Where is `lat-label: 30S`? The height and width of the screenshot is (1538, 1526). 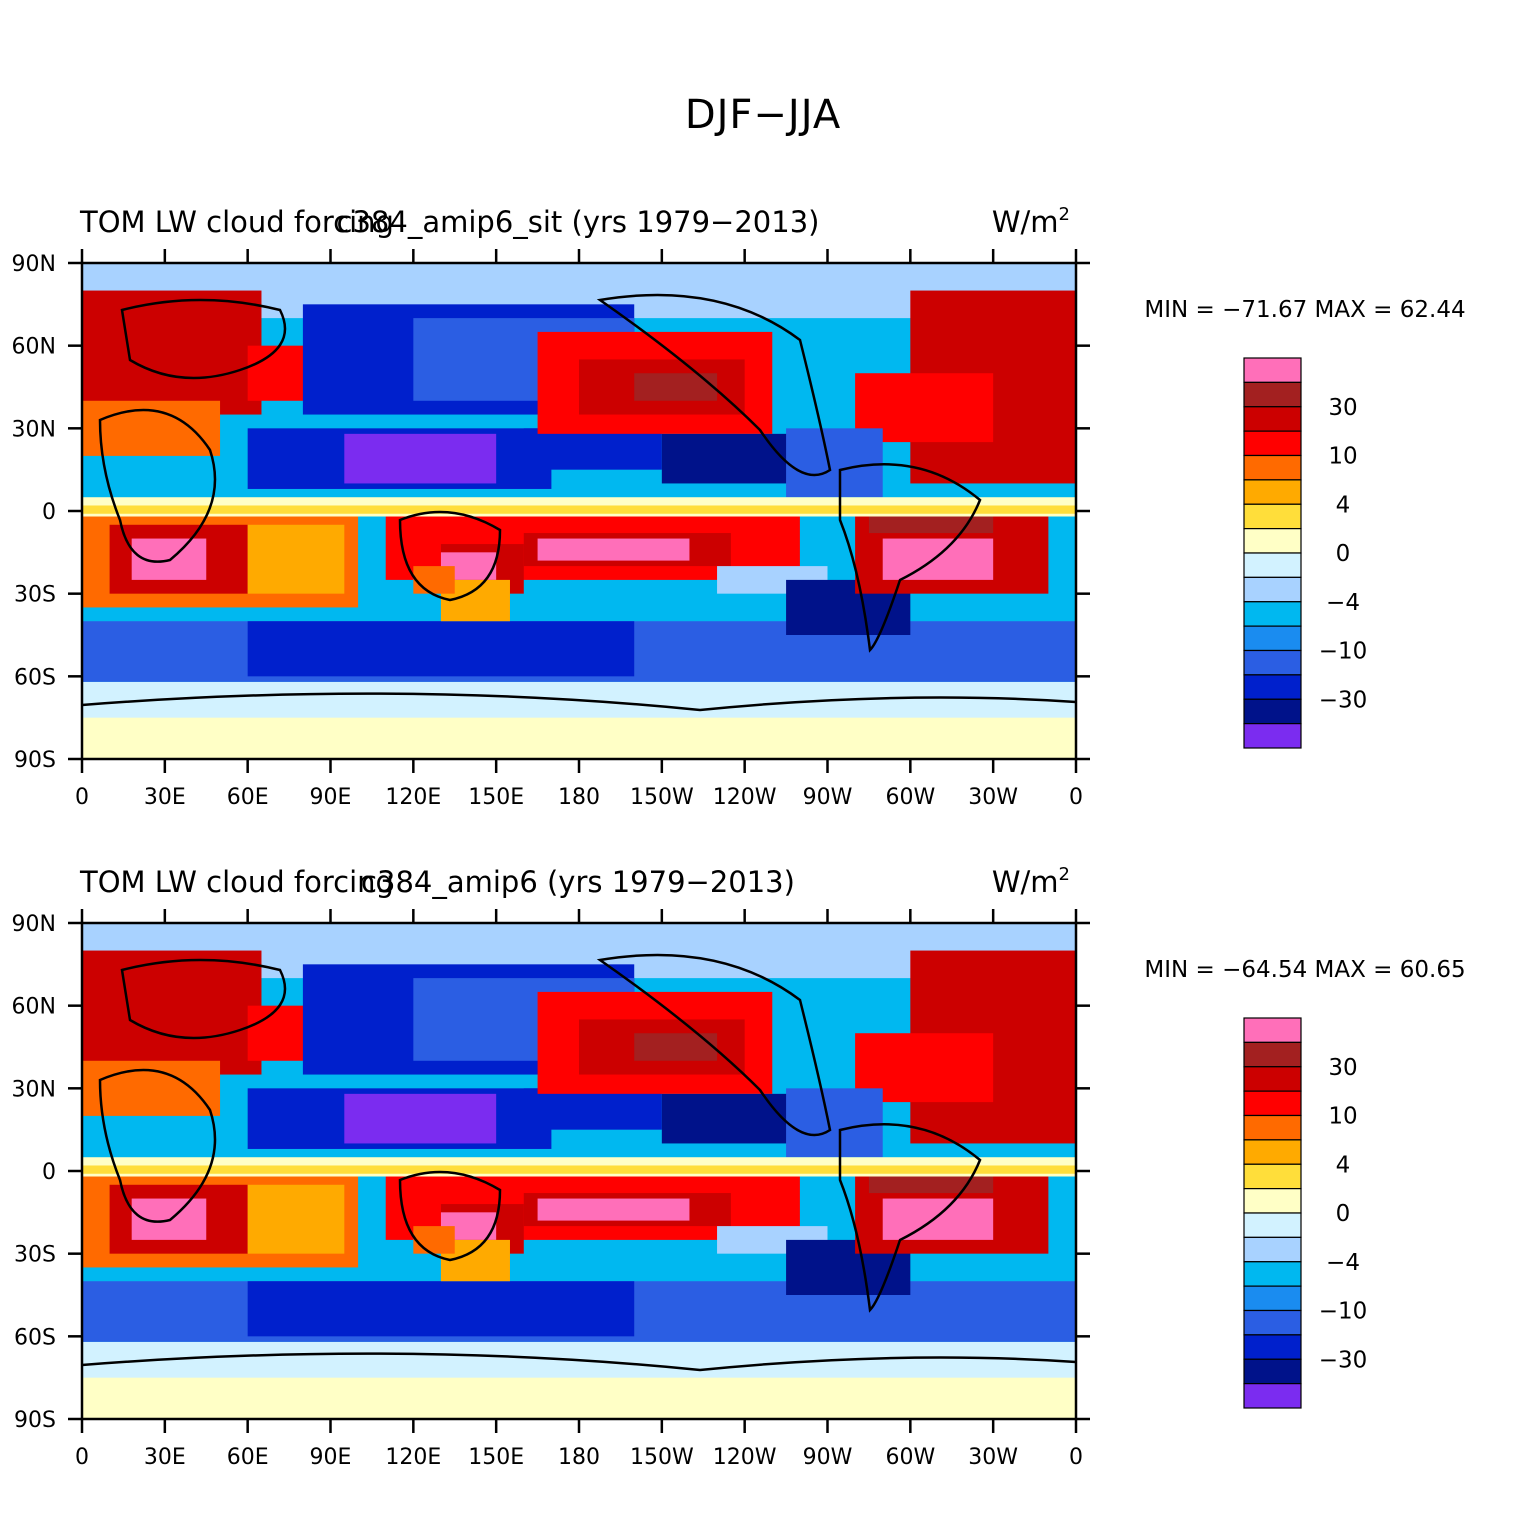
lat-label: 30S is located at coordinates (35, 595).